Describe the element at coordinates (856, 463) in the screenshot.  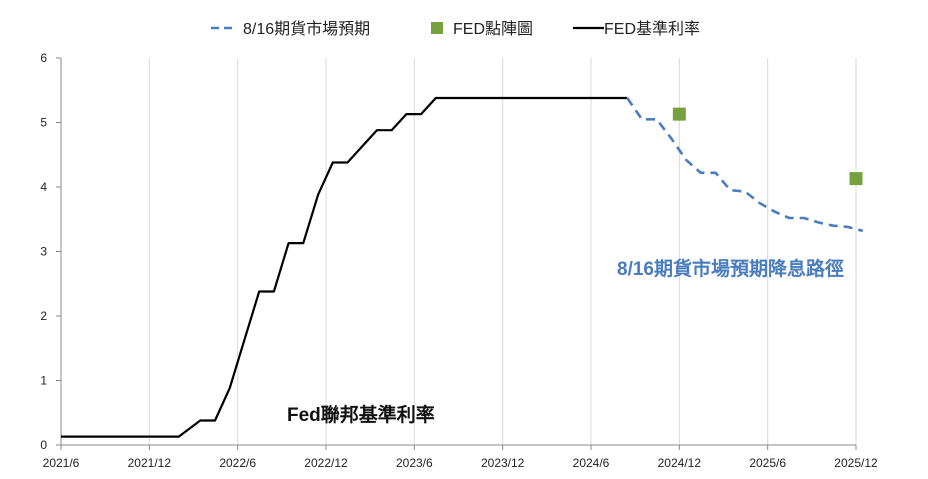
I see `x-tick-label: 2025/12` at that location.